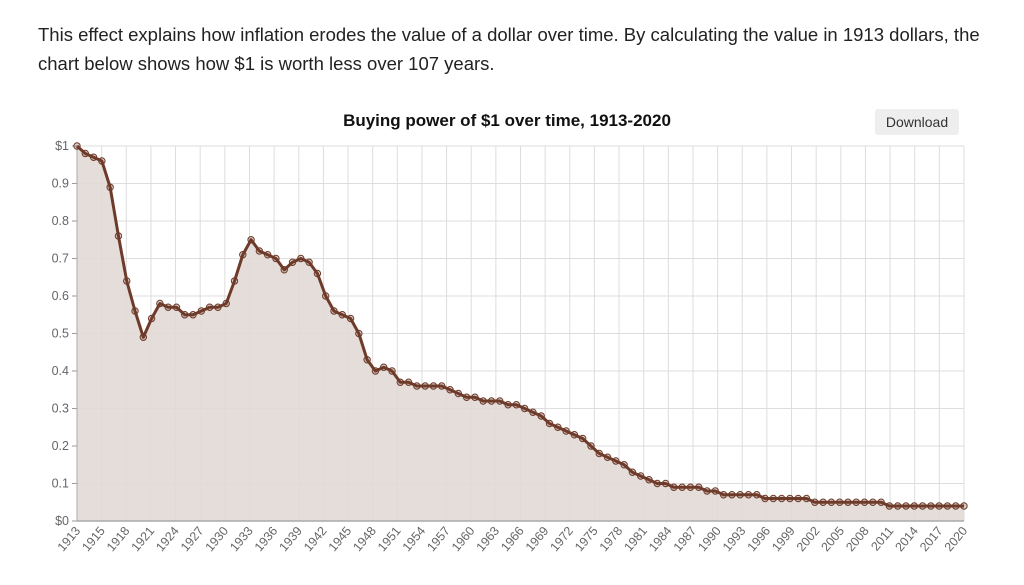 This screenshot has height=585, width=1024. What do you see at coordinates (463, 539) in the screenshot?
I see `x-tick-label: 1960` at bounding box center [463, 539].